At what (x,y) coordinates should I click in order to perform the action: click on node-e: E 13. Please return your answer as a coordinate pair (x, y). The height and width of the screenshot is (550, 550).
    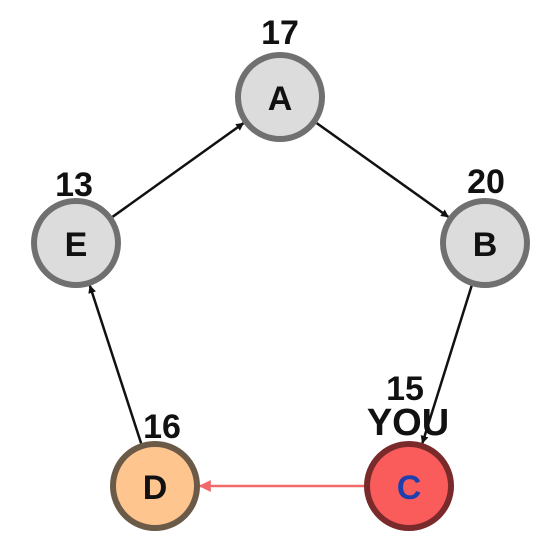
    Looking at the image, I should click on (76, 227).